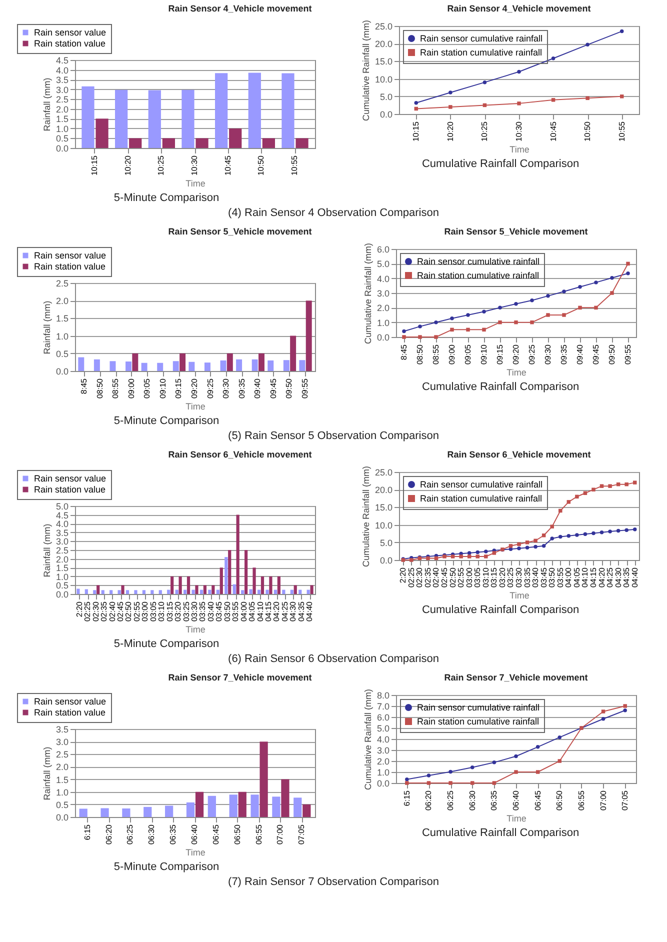  What do you see at coordinates (559, 800) in the screenshot?
I see `x-tick-label: 06:50` at bounding box center [559, 800].